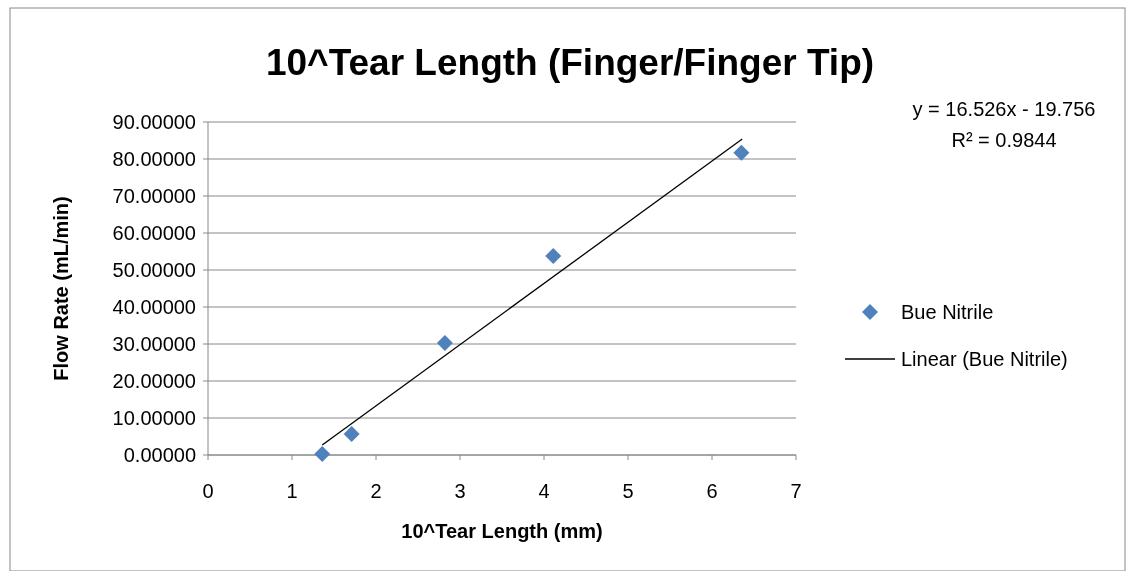 The width and height of the screenshot is (1127, 571). Describe the element at coordinates (712, 491) in the screenshot. I see `x-tick-label: 6` at that location.